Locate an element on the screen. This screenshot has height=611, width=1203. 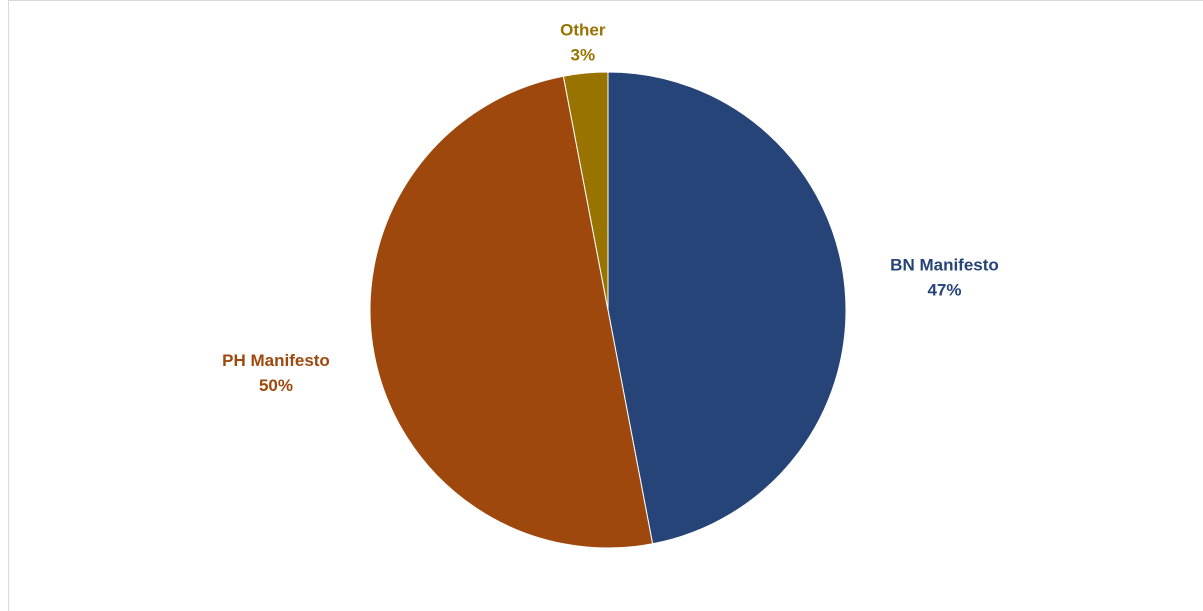
slice-label: BN Manifesto is located at coordinates (944, 265).